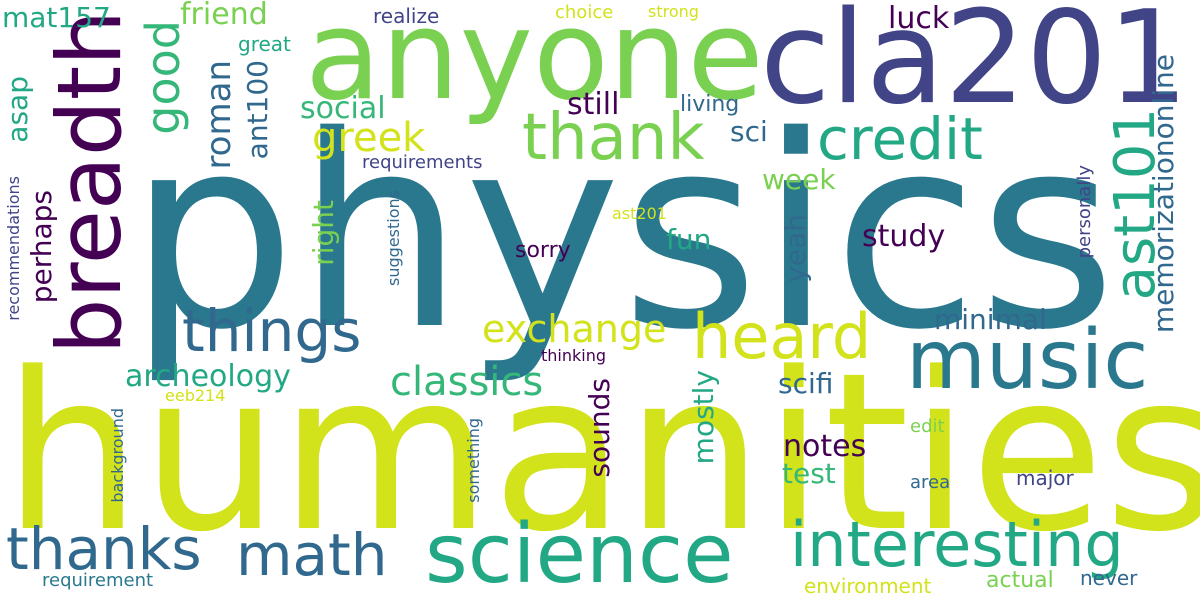 The image size is (1200, 600). I want to click on word-sci: sci, so click(749, 131).